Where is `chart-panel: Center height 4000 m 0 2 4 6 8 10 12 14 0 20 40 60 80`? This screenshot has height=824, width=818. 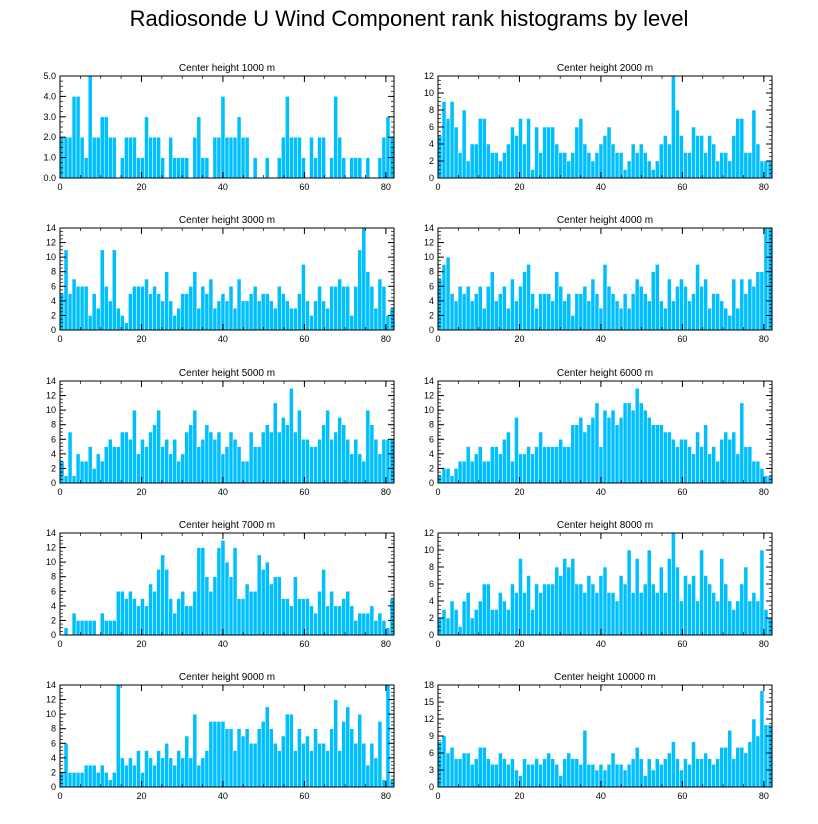 chart-panel: Center height 4000 m 0 2 4 6 8 10 12 14 0 20 40 60 80 is located at coordinates (598, 279).